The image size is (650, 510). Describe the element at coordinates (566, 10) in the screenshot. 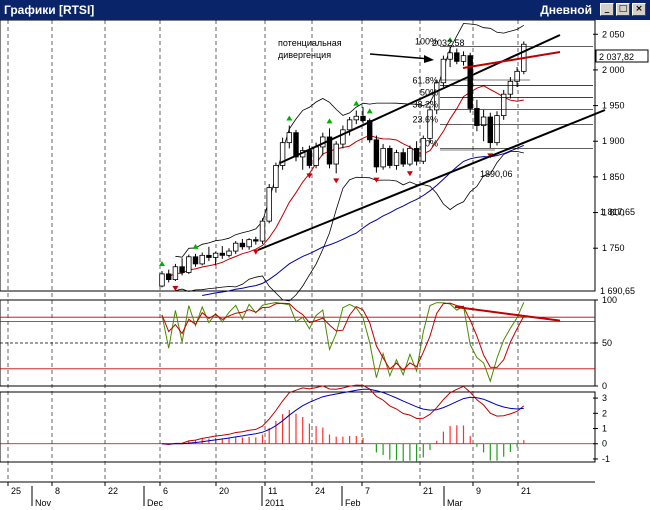

I see `period-label: Дневной` at that location.